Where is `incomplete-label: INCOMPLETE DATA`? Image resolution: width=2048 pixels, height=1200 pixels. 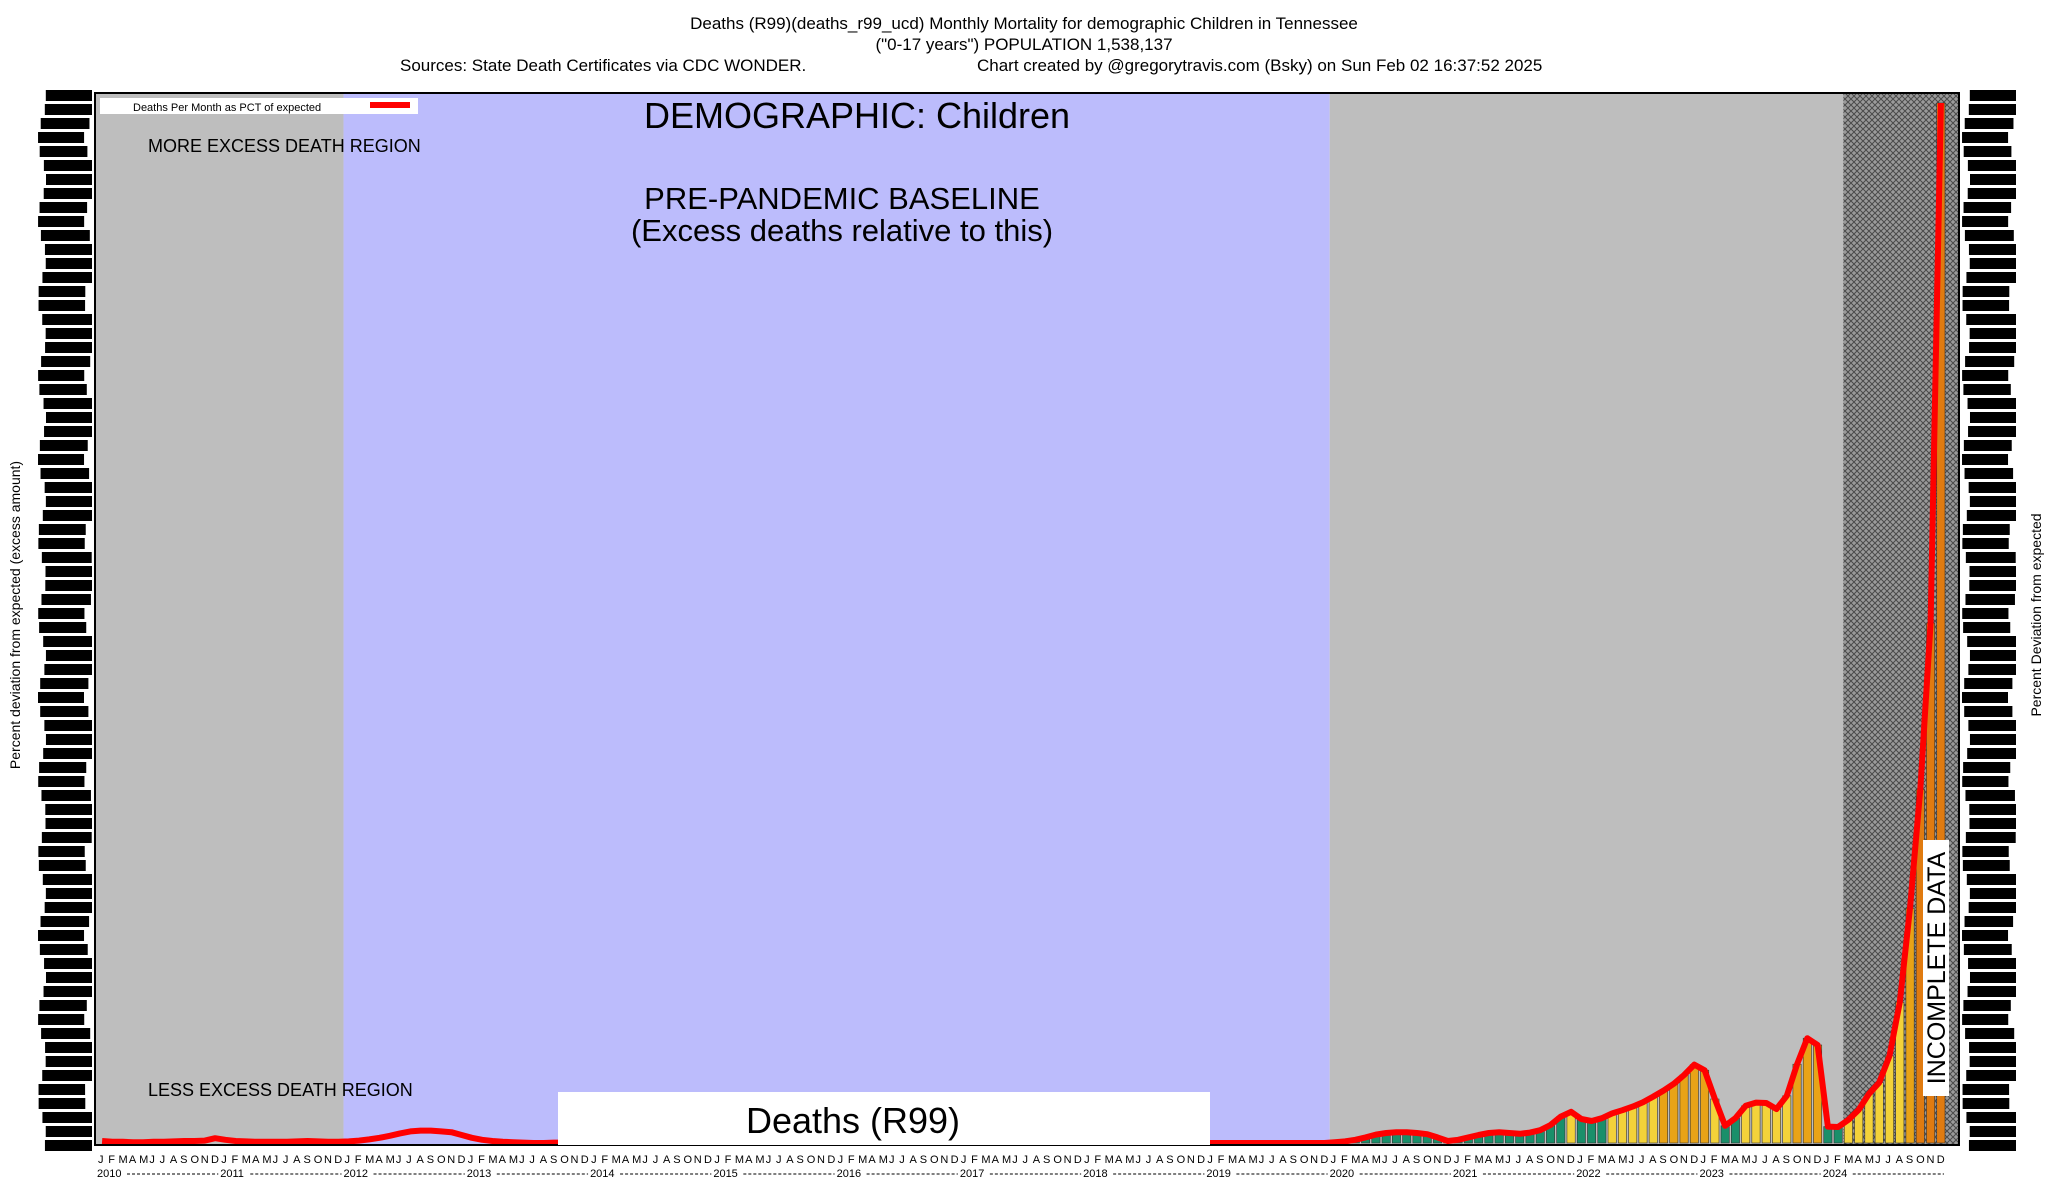
incomplete-label: INCOMPLETE DATA is located at coordinates (1937, 967).